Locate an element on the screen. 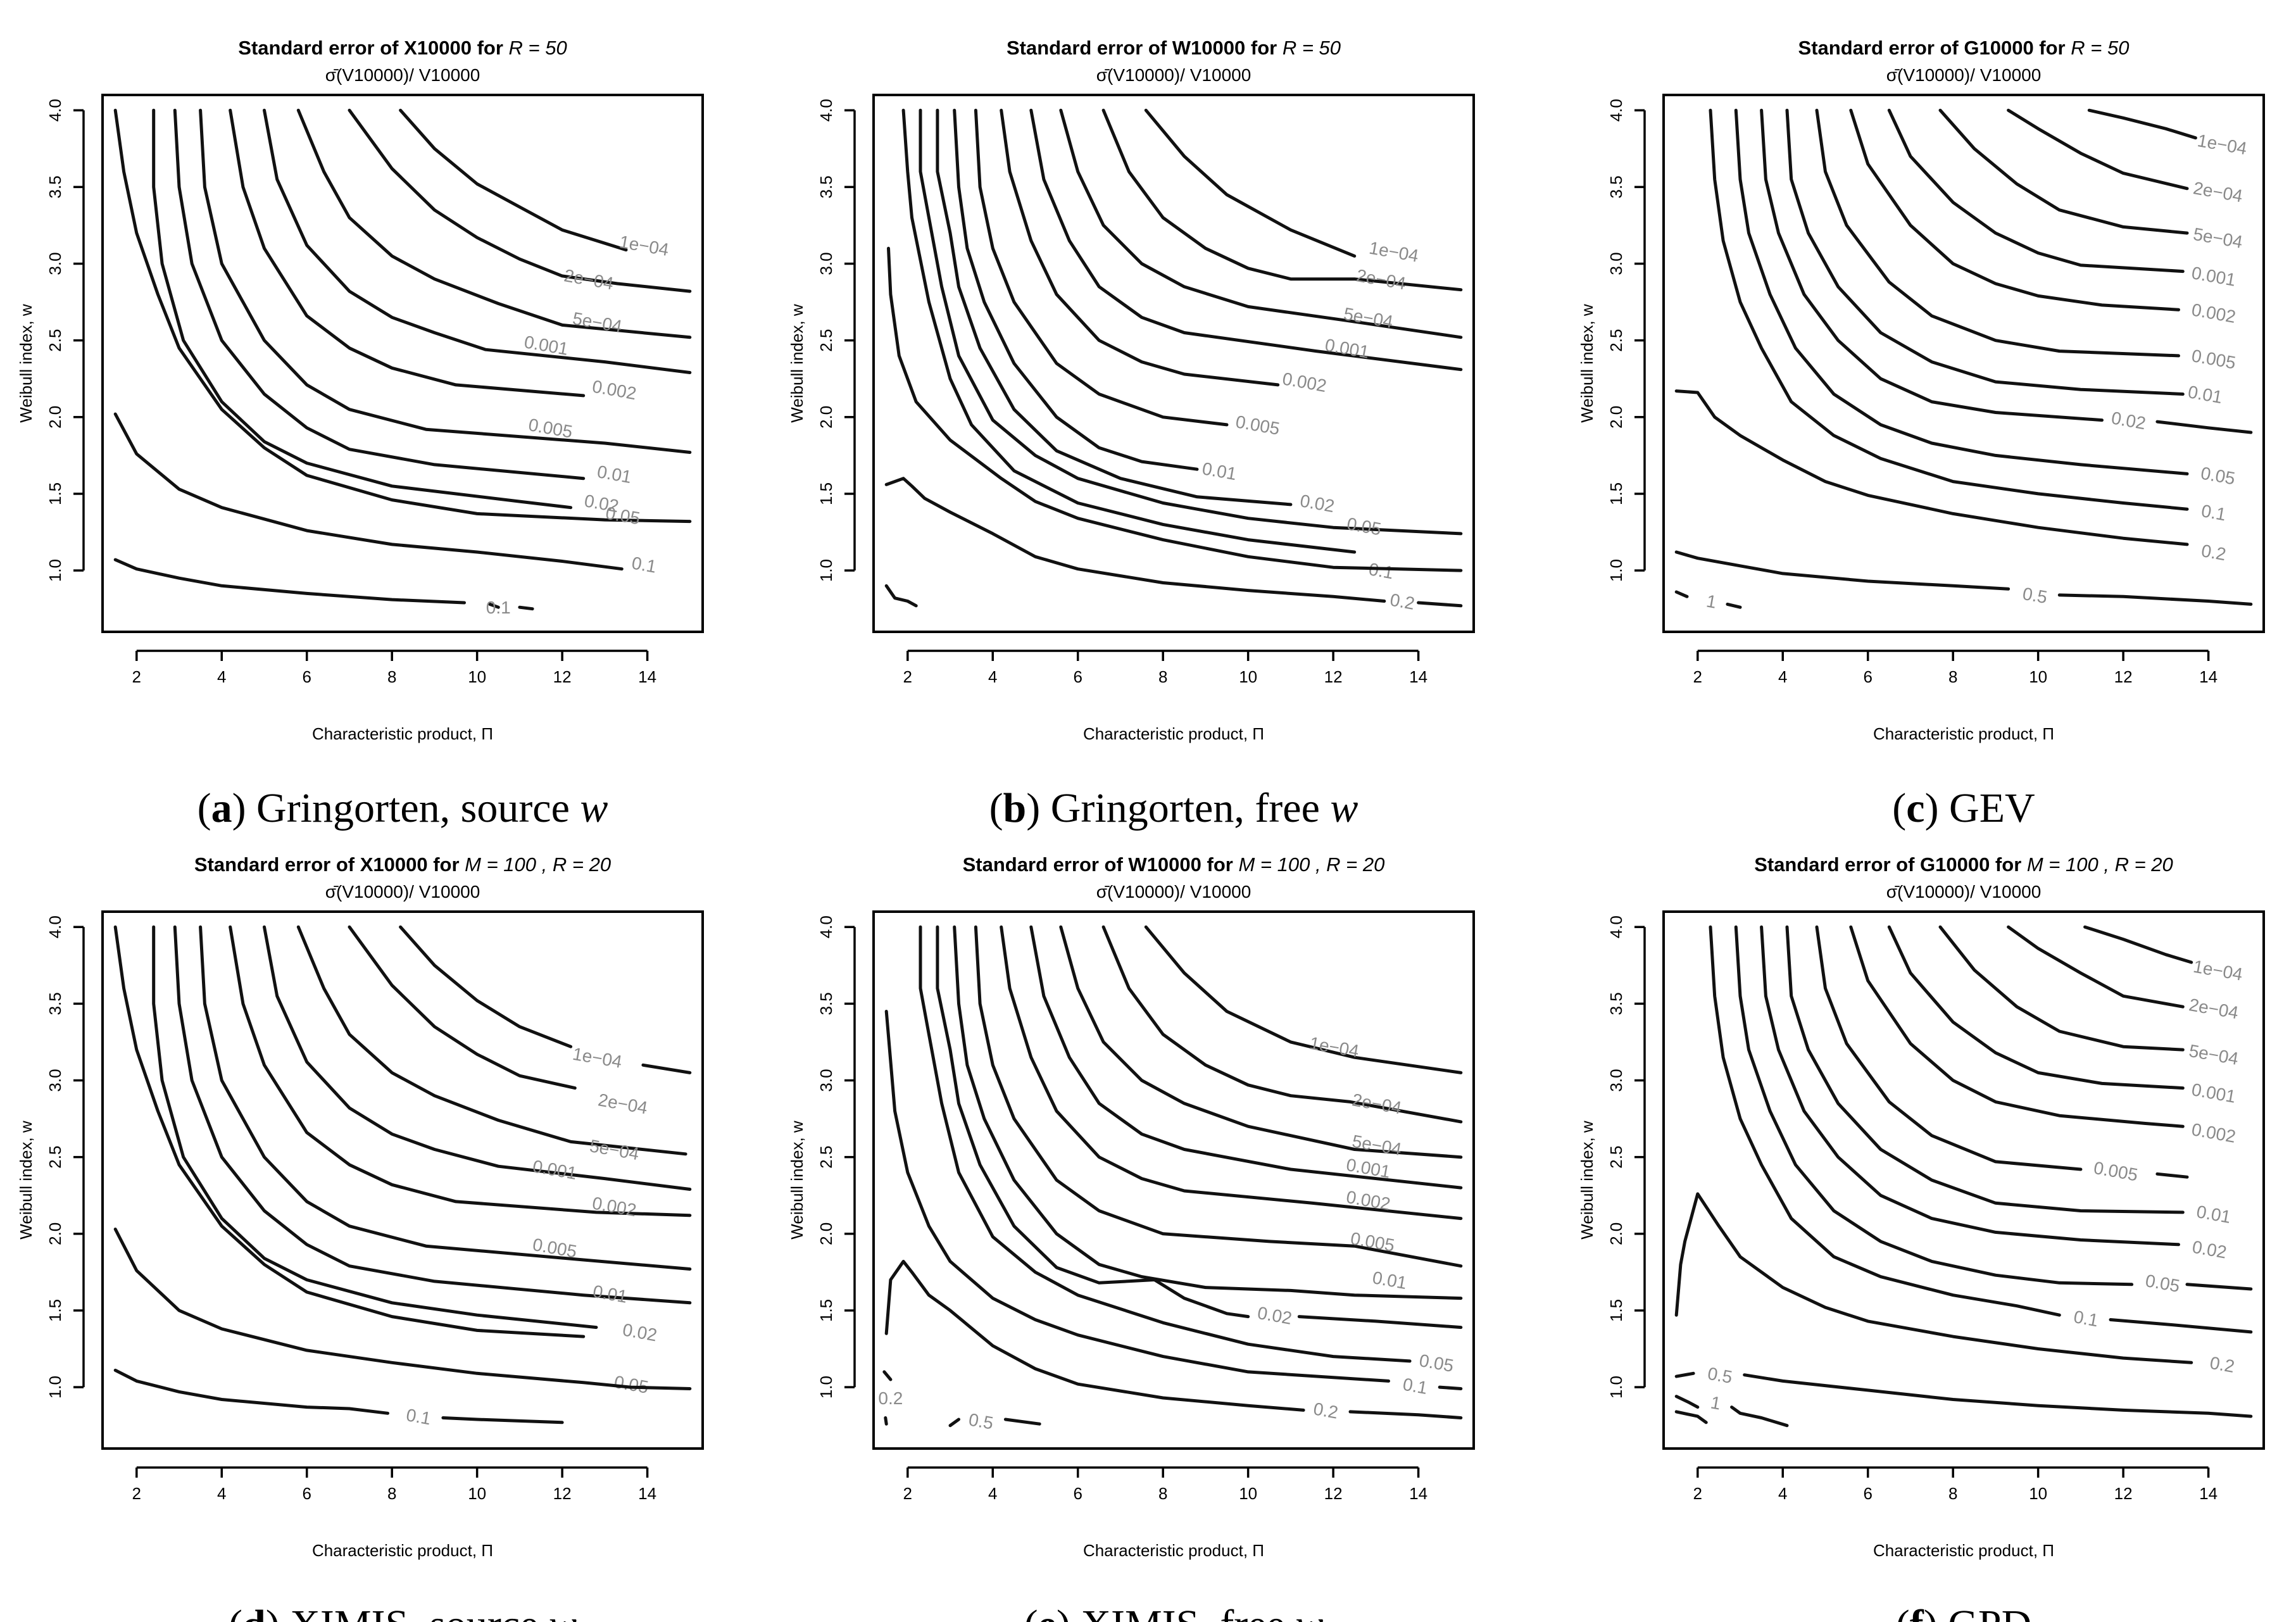 Image resolution: width=2296 pixels, height=1622 pixels. x-axis-title: Characteristic product, Π is located at coordinates (1173, 1551).